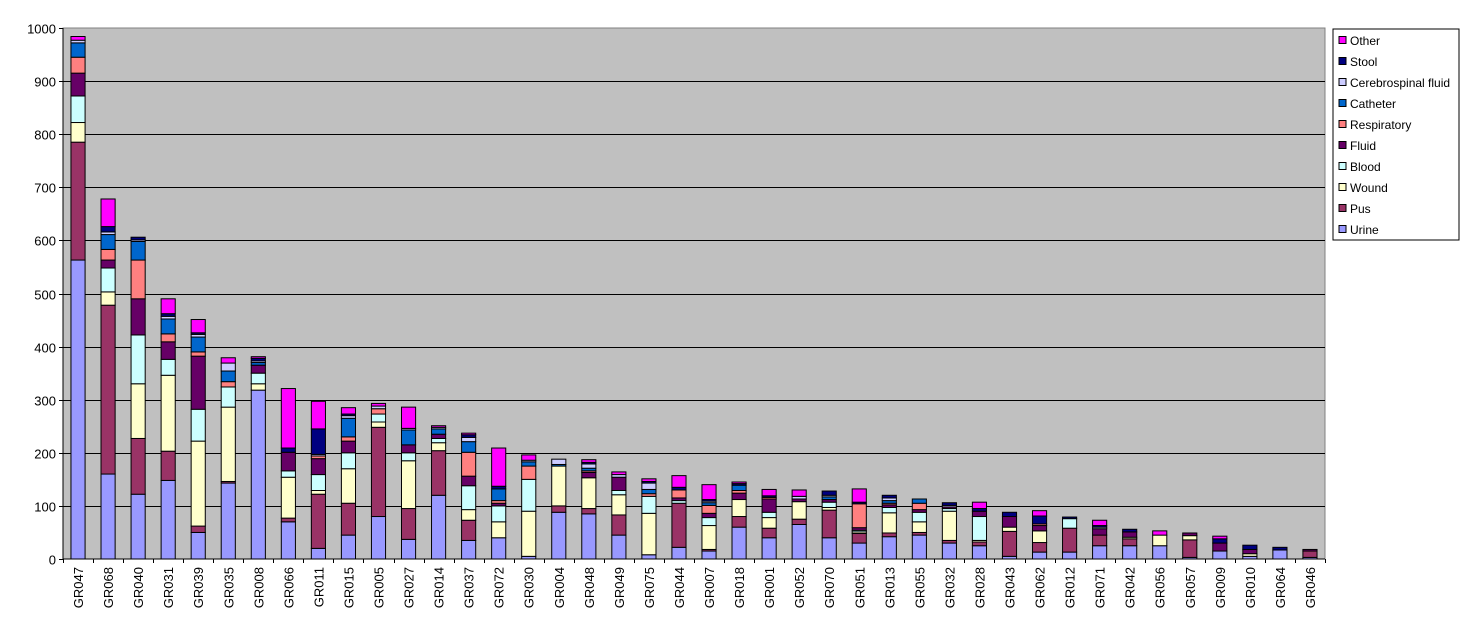 Image resolution: width=1468 pixels, height=640 pixels. What do you see at coordinates (45, 82) in the screenshot?
I see `y-tick-label: 900` at bounding box center [45, 82].